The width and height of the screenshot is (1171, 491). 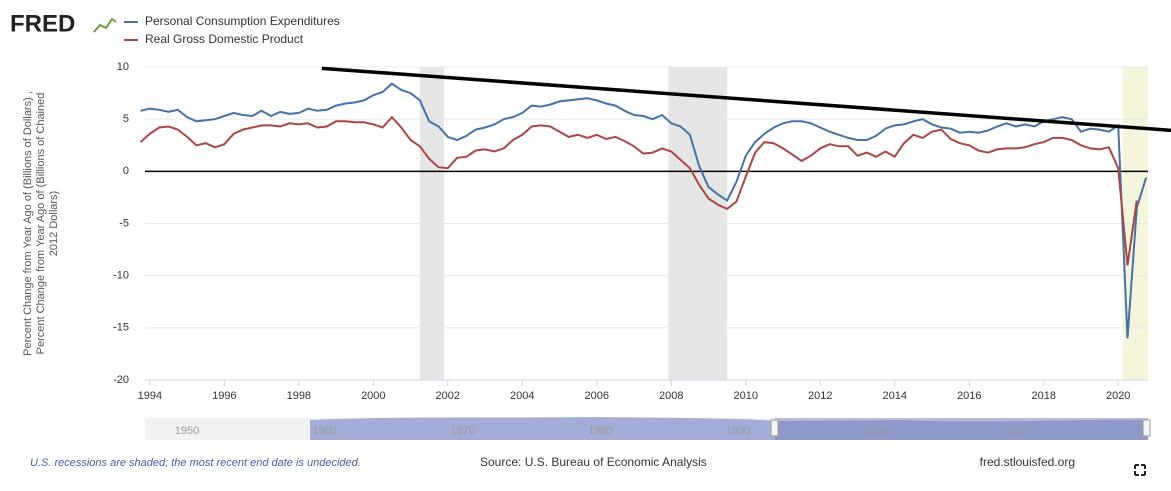 I want to click on navigator-label: 2000, so click(x=876, y=431).